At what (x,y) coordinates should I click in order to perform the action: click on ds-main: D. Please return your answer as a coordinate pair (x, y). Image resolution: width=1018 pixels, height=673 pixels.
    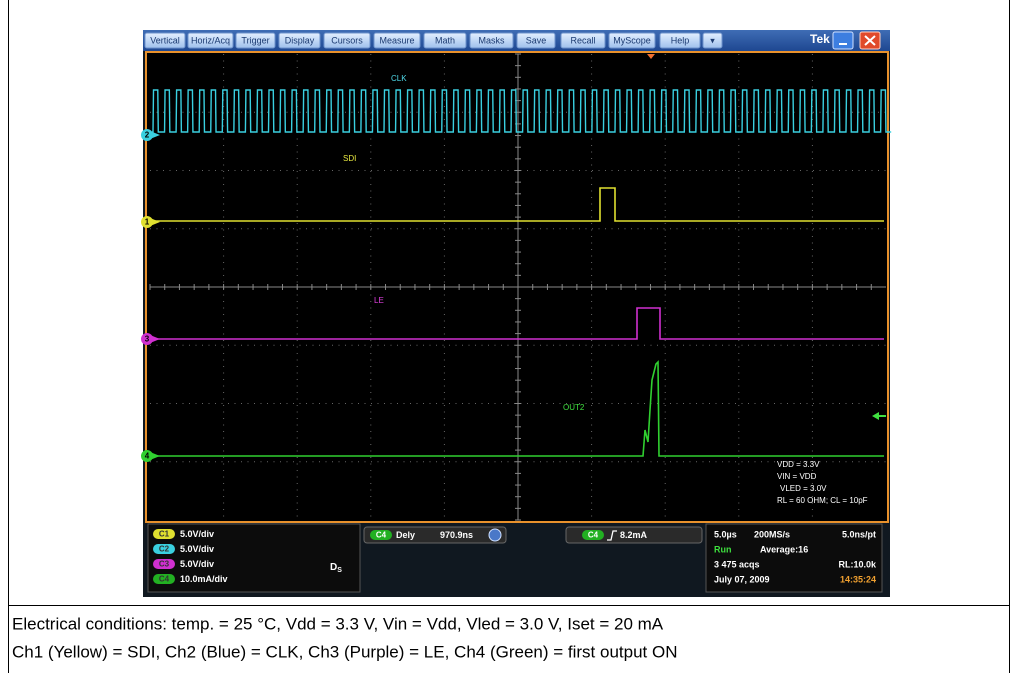
    Looking at the image, I should click on (333, 567).